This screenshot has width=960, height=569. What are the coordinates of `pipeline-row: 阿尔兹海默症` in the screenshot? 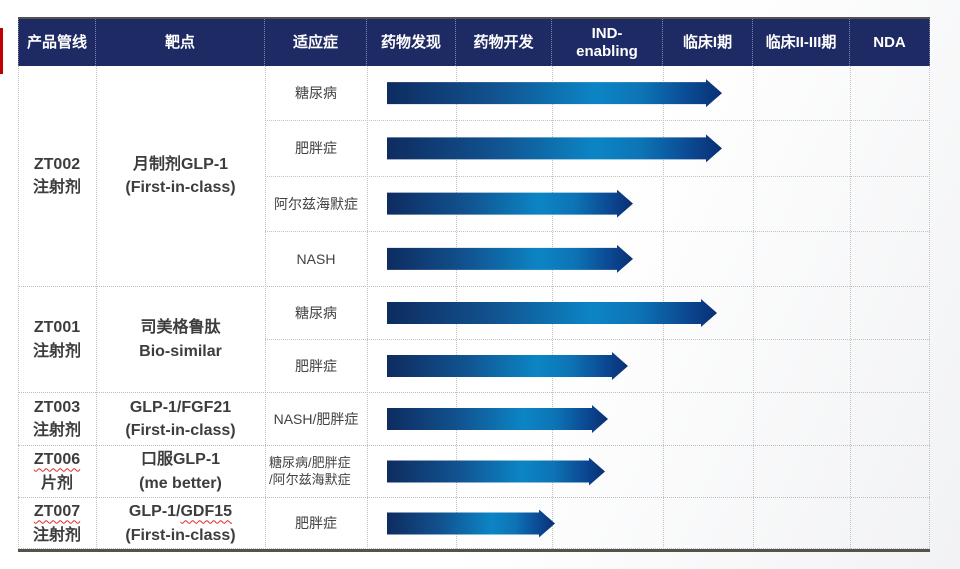 It's located at (597, 204).